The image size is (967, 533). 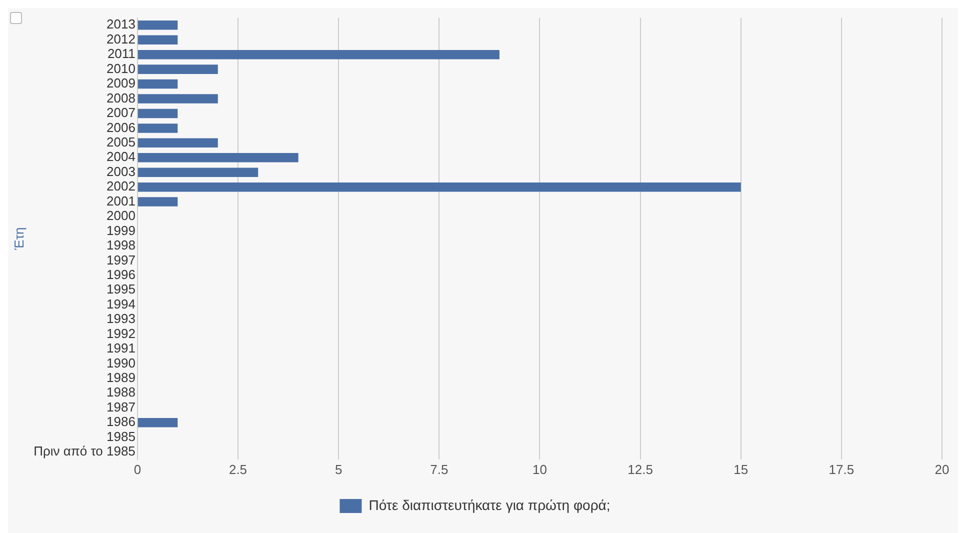 I want to click on x-tick-label: 17.5, so click(x=841, y=469).